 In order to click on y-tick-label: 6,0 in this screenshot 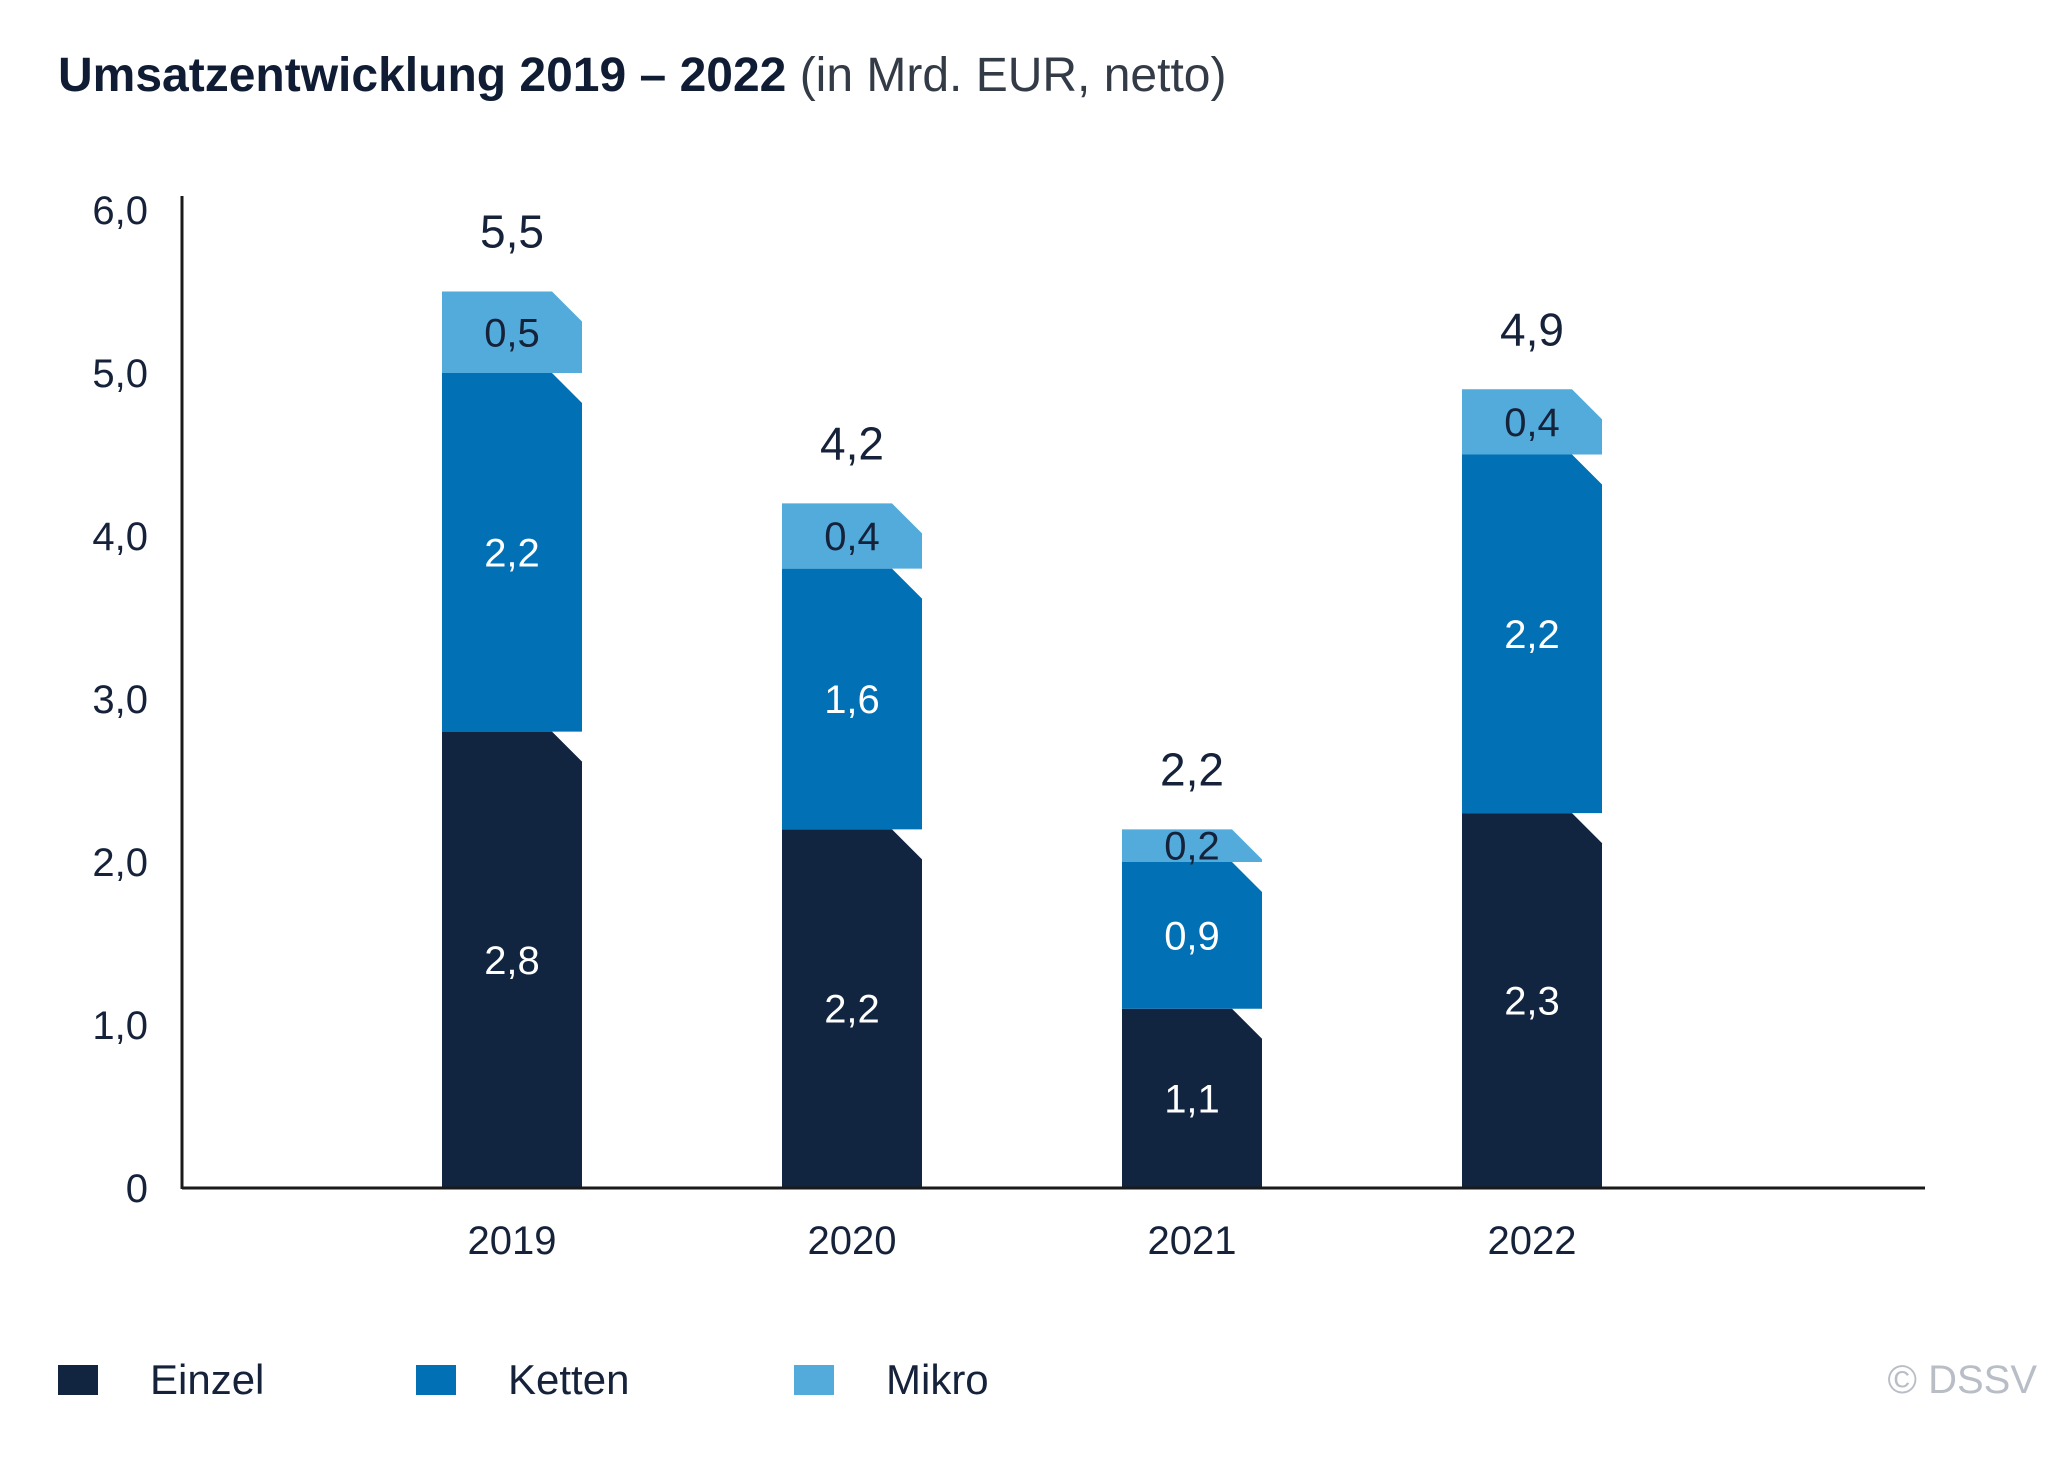, I will do `click(120, 211)`.